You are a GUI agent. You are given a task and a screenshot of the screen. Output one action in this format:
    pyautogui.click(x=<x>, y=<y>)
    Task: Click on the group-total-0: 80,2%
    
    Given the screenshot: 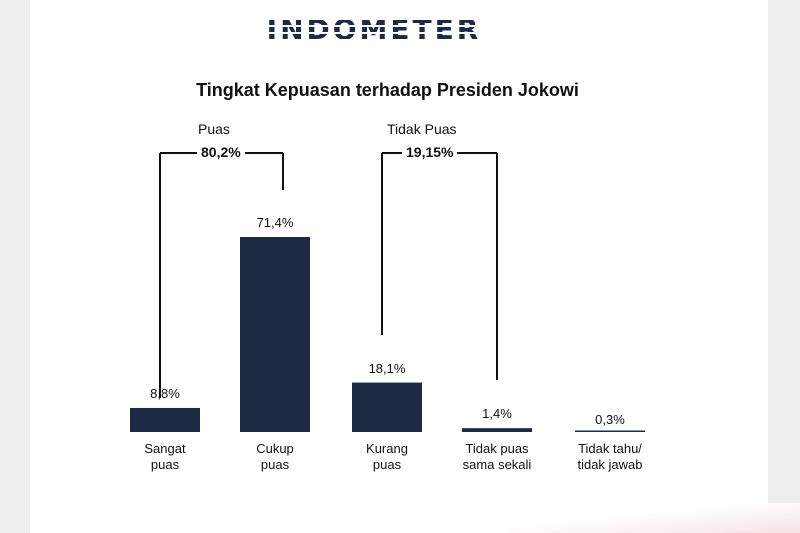 What is the action you would take?
    pyautogui.click(x=221, y=152)
    